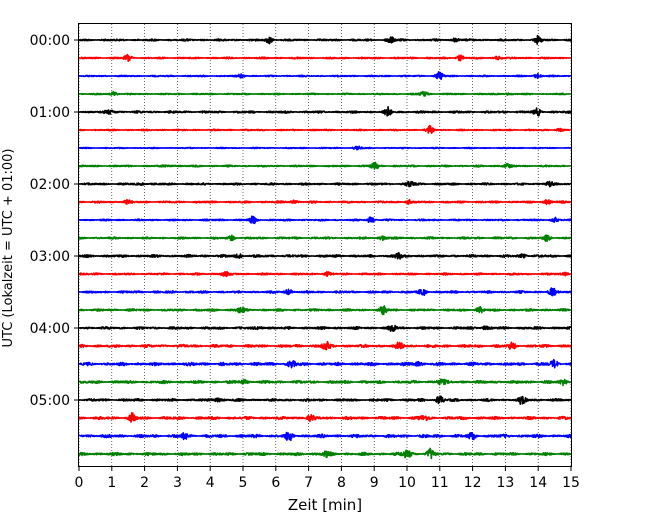 The height and width of the screenshot is (520, 650). I want to click on x-tick-label-13: 13, so click(505, 483).